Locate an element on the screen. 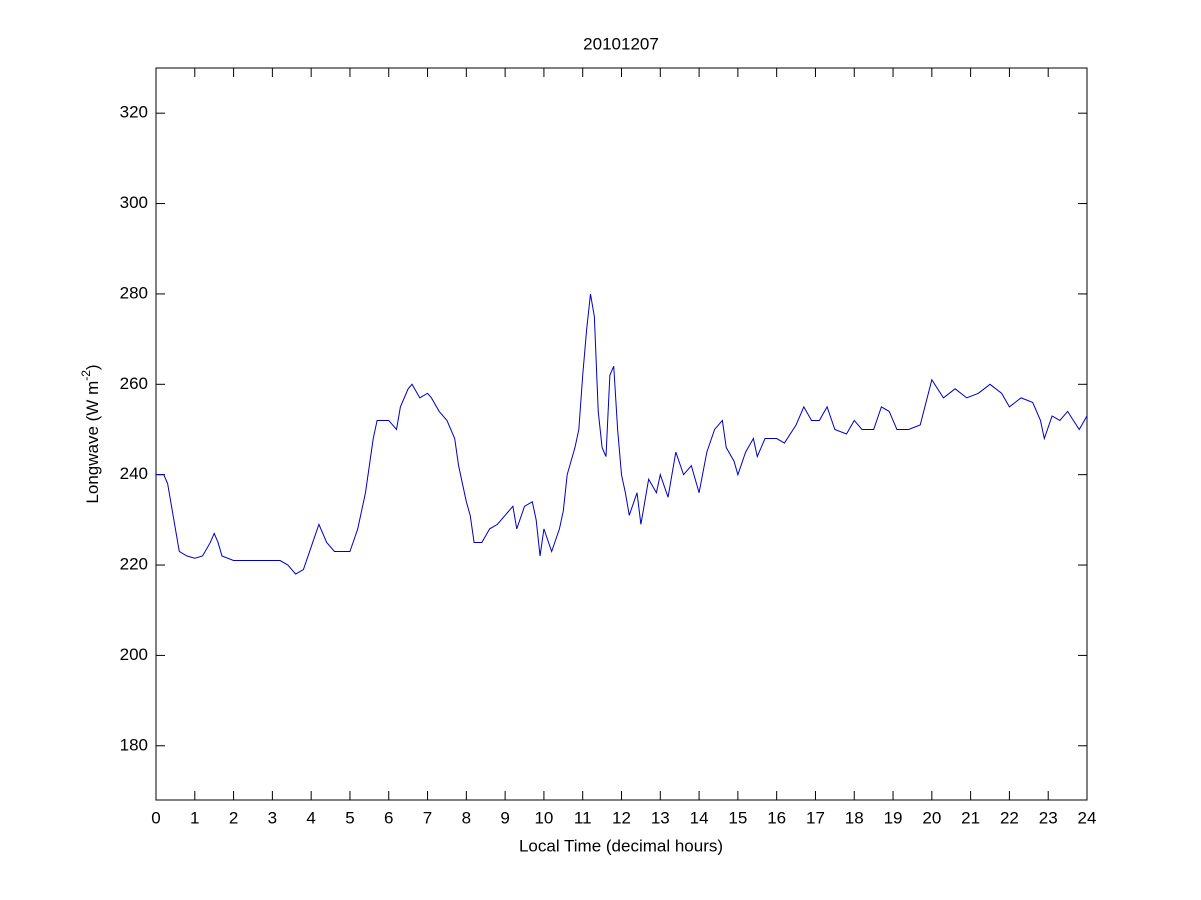 This screenshot has height=900, width=1201. y-label-text: Longwave (W m is located at coordinates (92, 442).